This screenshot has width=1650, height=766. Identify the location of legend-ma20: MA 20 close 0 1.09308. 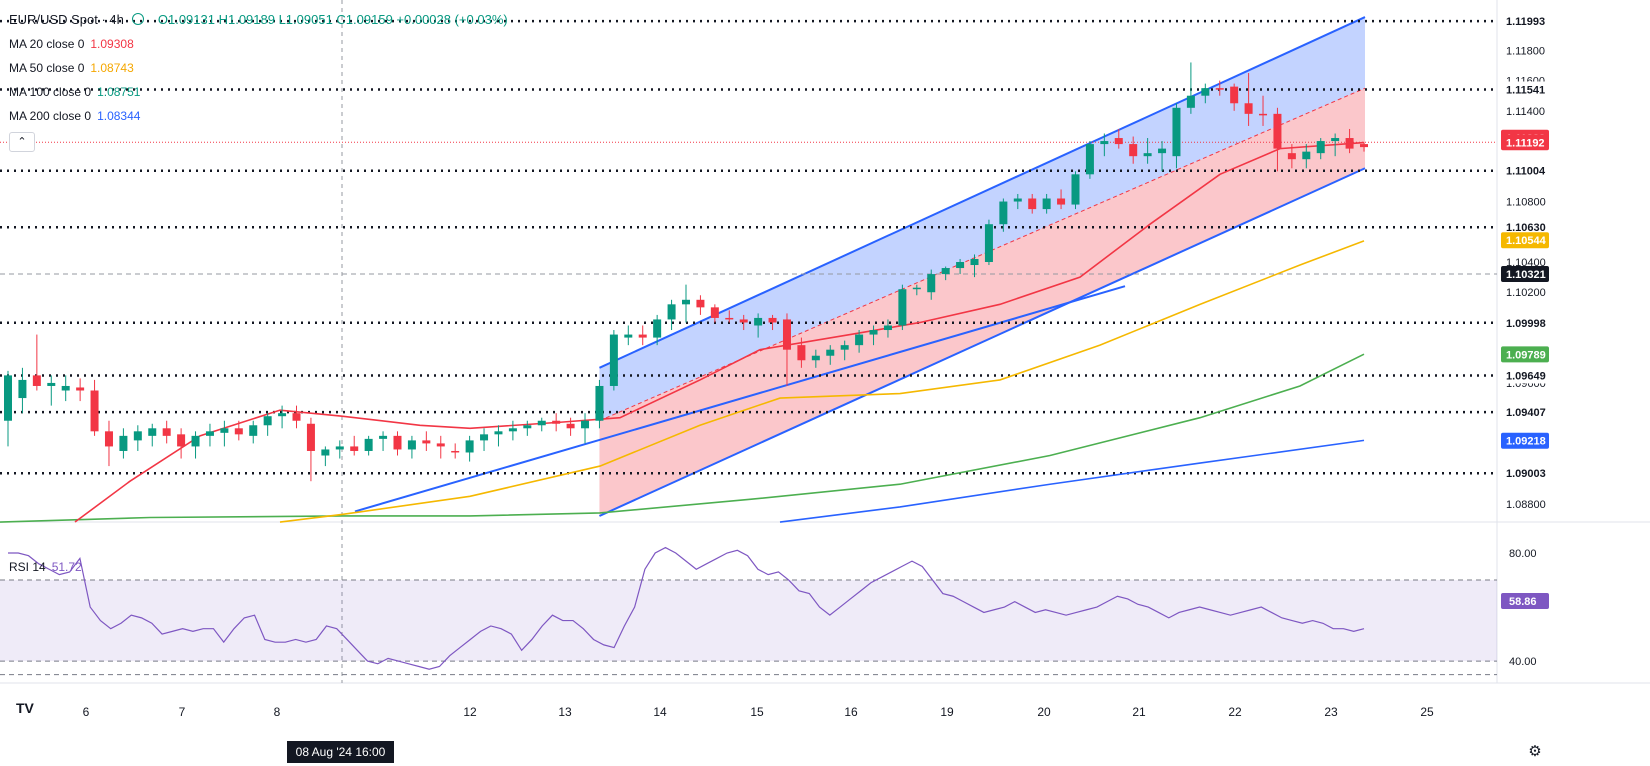
(71, 44).